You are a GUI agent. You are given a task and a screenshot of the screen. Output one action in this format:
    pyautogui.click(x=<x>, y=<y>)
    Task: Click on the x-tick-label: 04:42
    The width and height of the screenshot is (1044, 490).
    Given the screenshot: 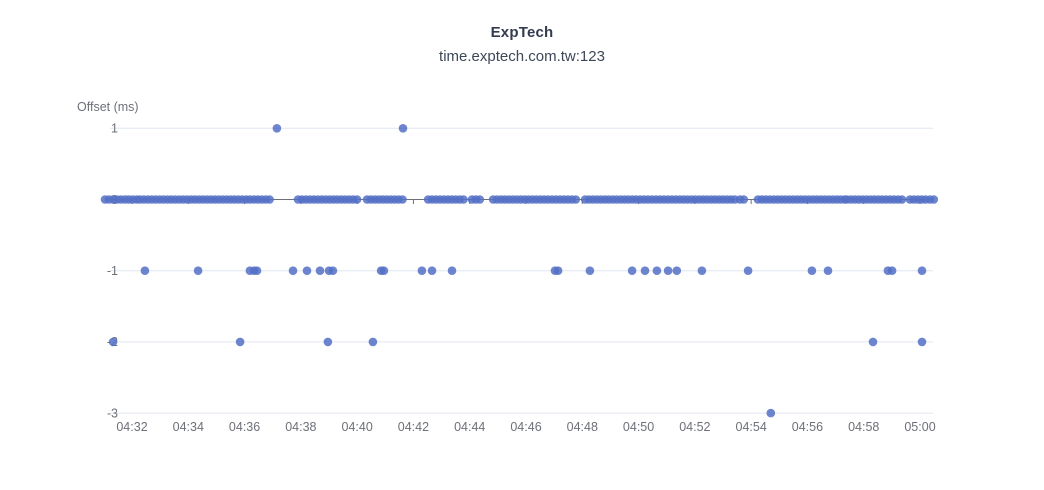 What is the action you would take?
    pyautogui.click(x=413, y=427)
    